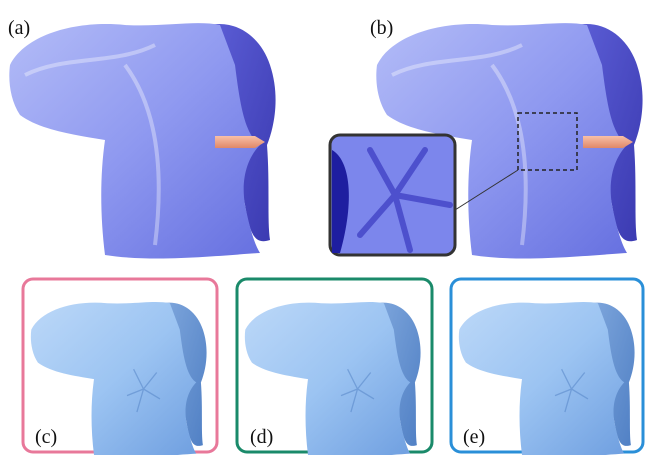 The width and height of the screenshot is (647, 455). What do you see at coordinates (474, 437) in the screenshot?
I see `panel-label: (e)` at bounding box center [474, 437].